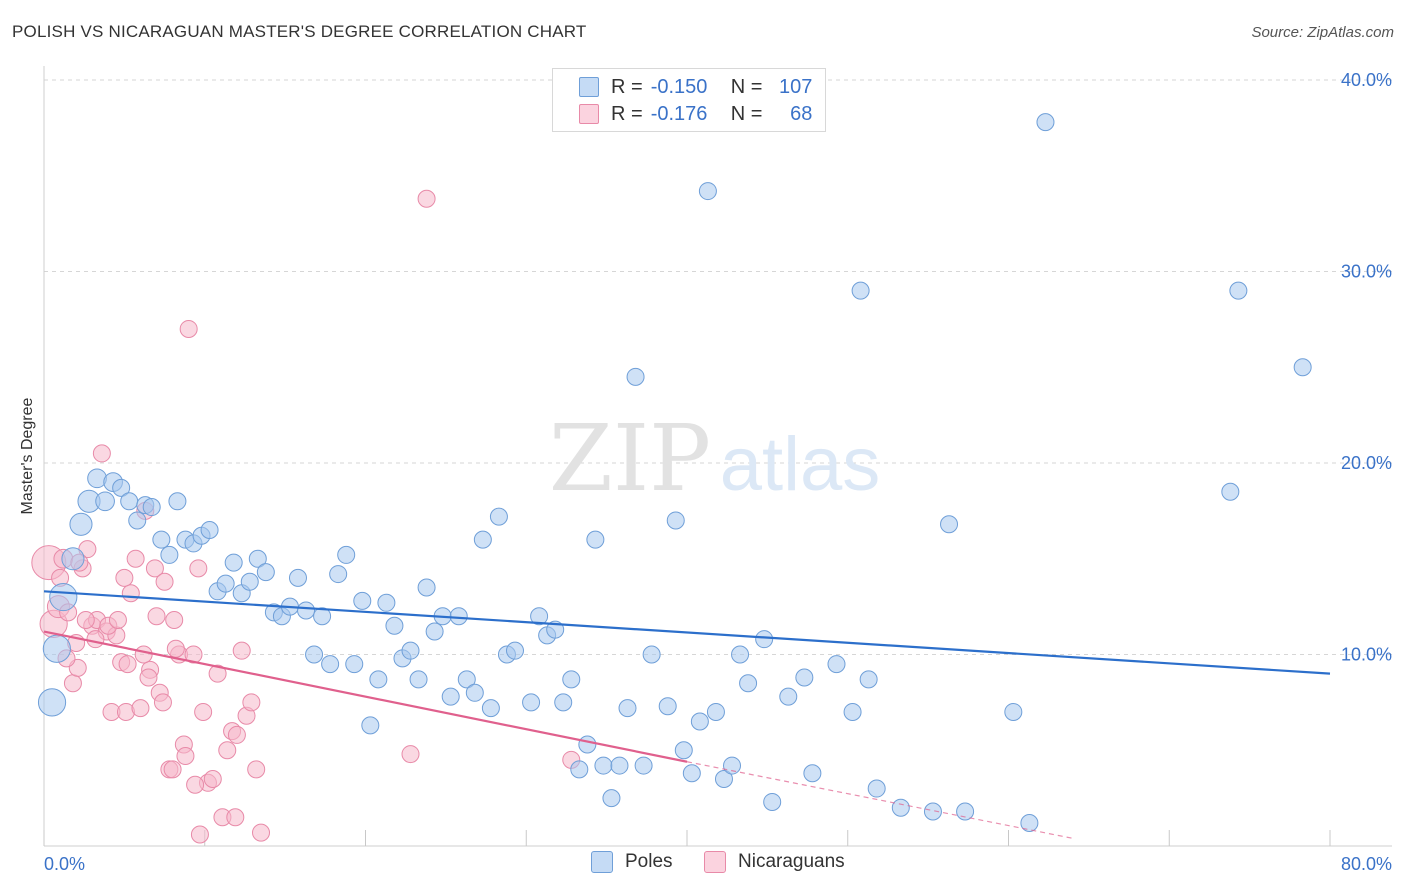  Describe the element at coordinates (879, 800) in the screenshot. I see `nicaraguans-trend-extension` at that location.